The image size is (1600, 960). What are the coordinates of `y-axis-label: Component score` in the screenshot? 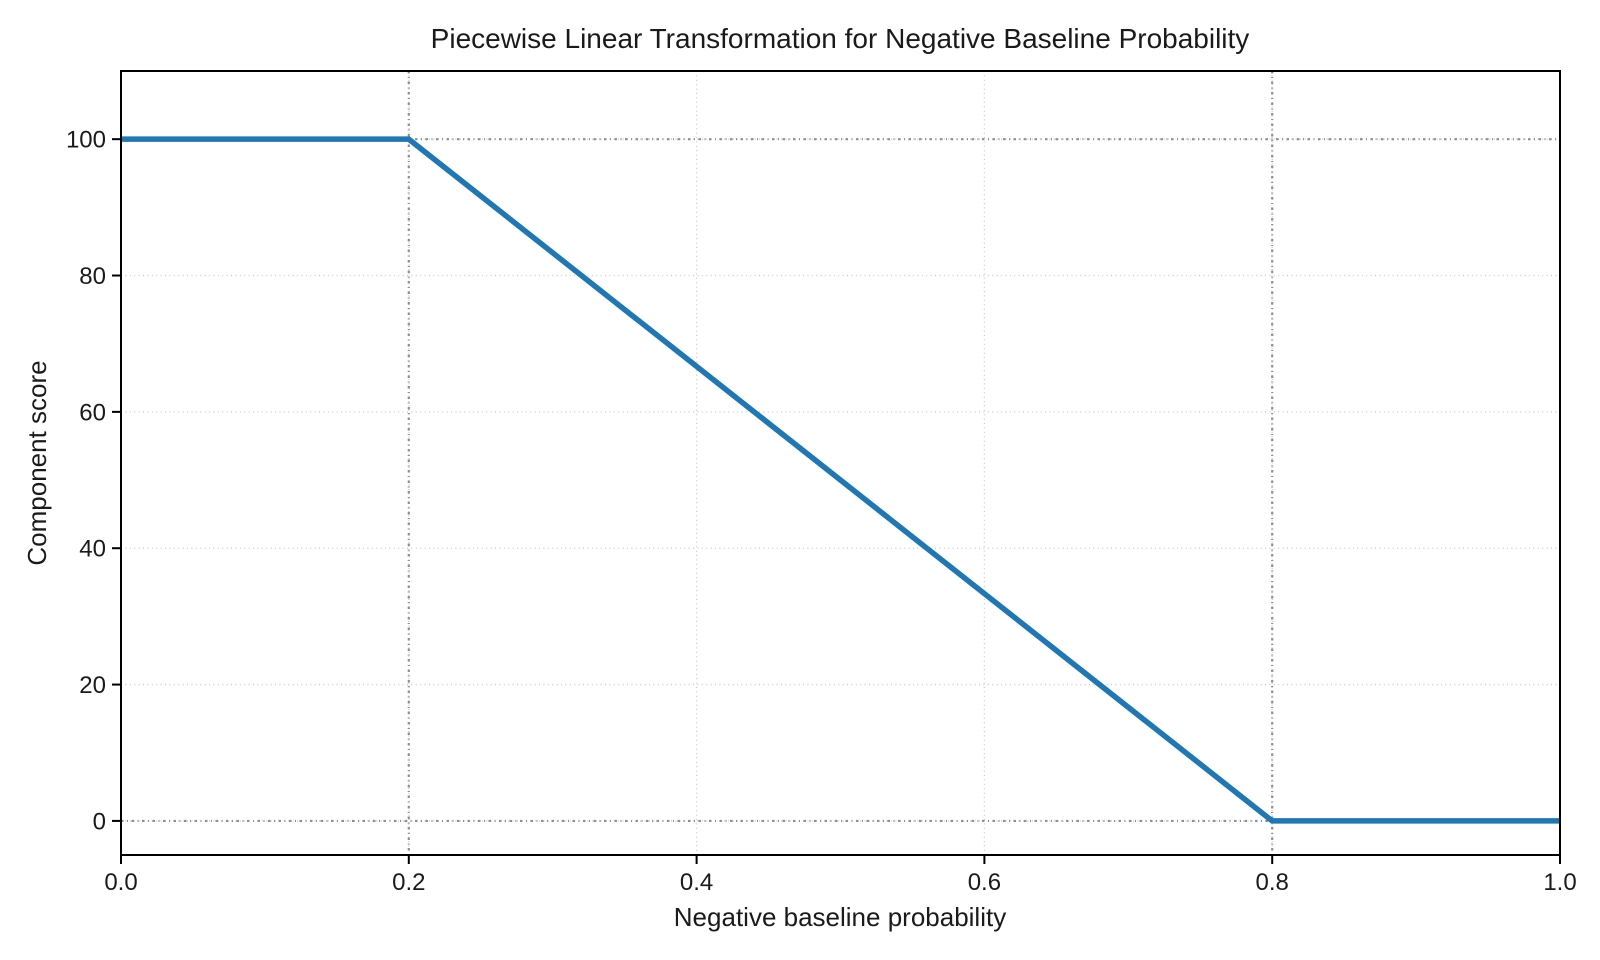 It's located at (37, 462).